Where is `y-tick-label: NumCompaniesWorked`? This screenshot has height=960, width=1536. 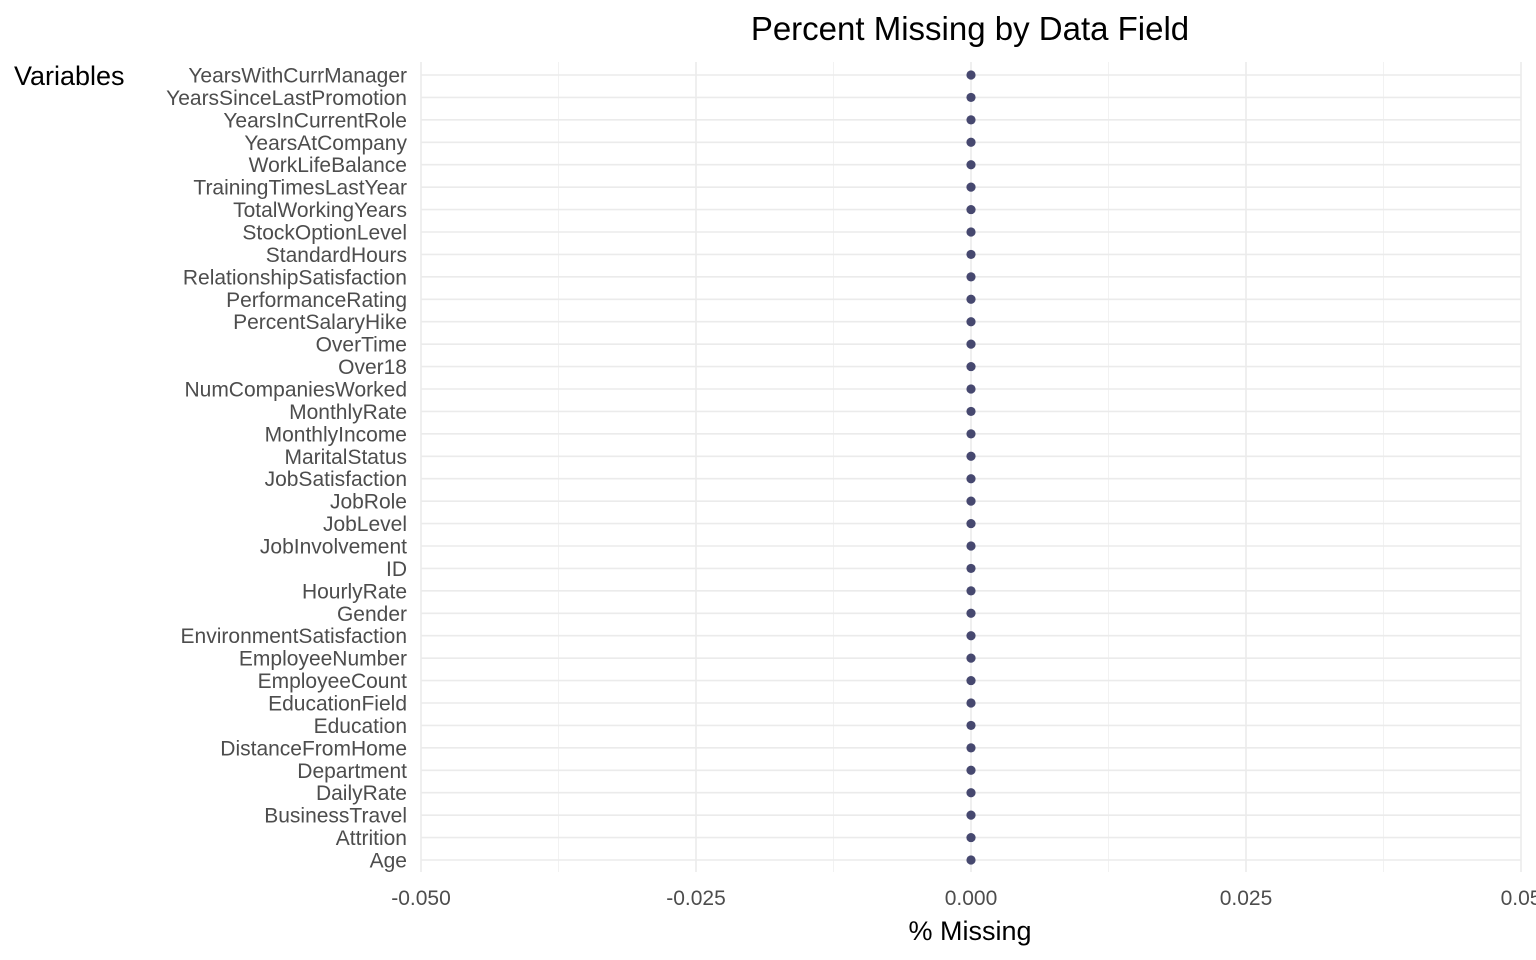
y-tick-label: NumCompaniesWorked is located at coordinates (295, 390).